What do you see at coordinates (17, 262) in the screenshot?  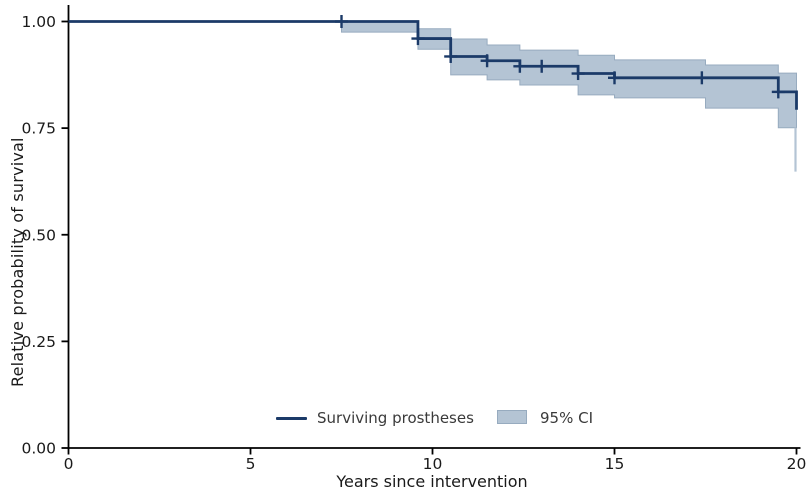 I see `y-axis-title: Relative probability of survival` at bounding box center [17, 262].